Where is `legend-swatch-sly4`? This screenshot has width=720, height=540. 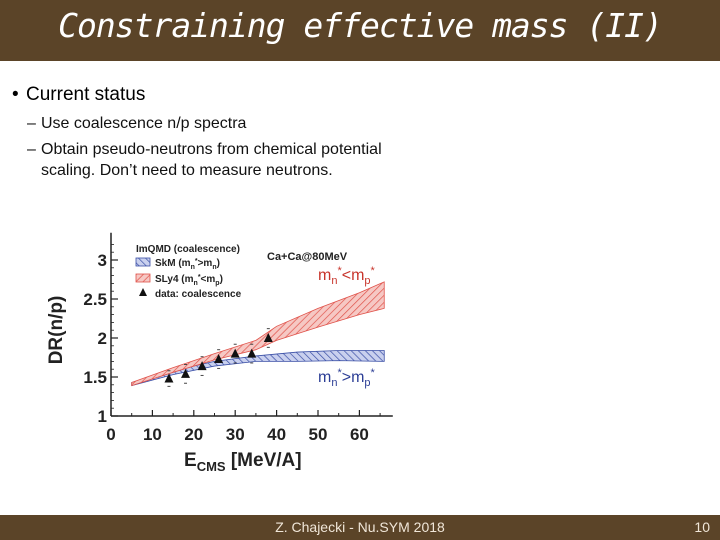 legend-swatch-sly4 is located at coordinates (143, 278).